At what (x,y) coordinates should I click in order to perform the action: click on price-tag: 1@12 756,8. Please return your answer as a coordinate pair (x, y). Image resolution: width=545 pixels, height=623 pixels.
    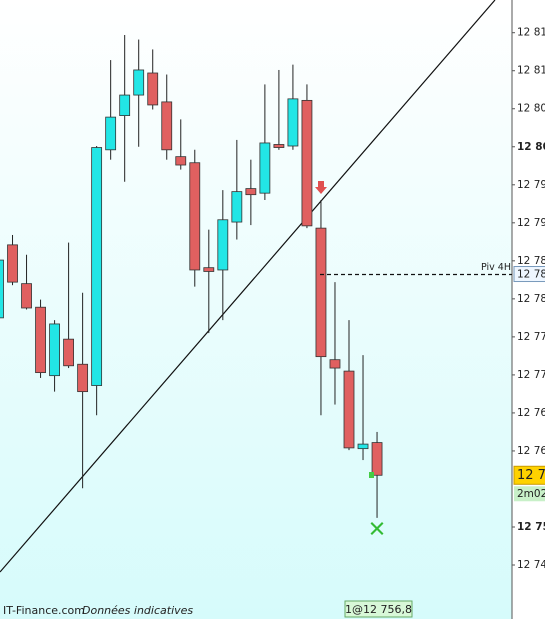
    Looking at the image, I should click on (378, 609).